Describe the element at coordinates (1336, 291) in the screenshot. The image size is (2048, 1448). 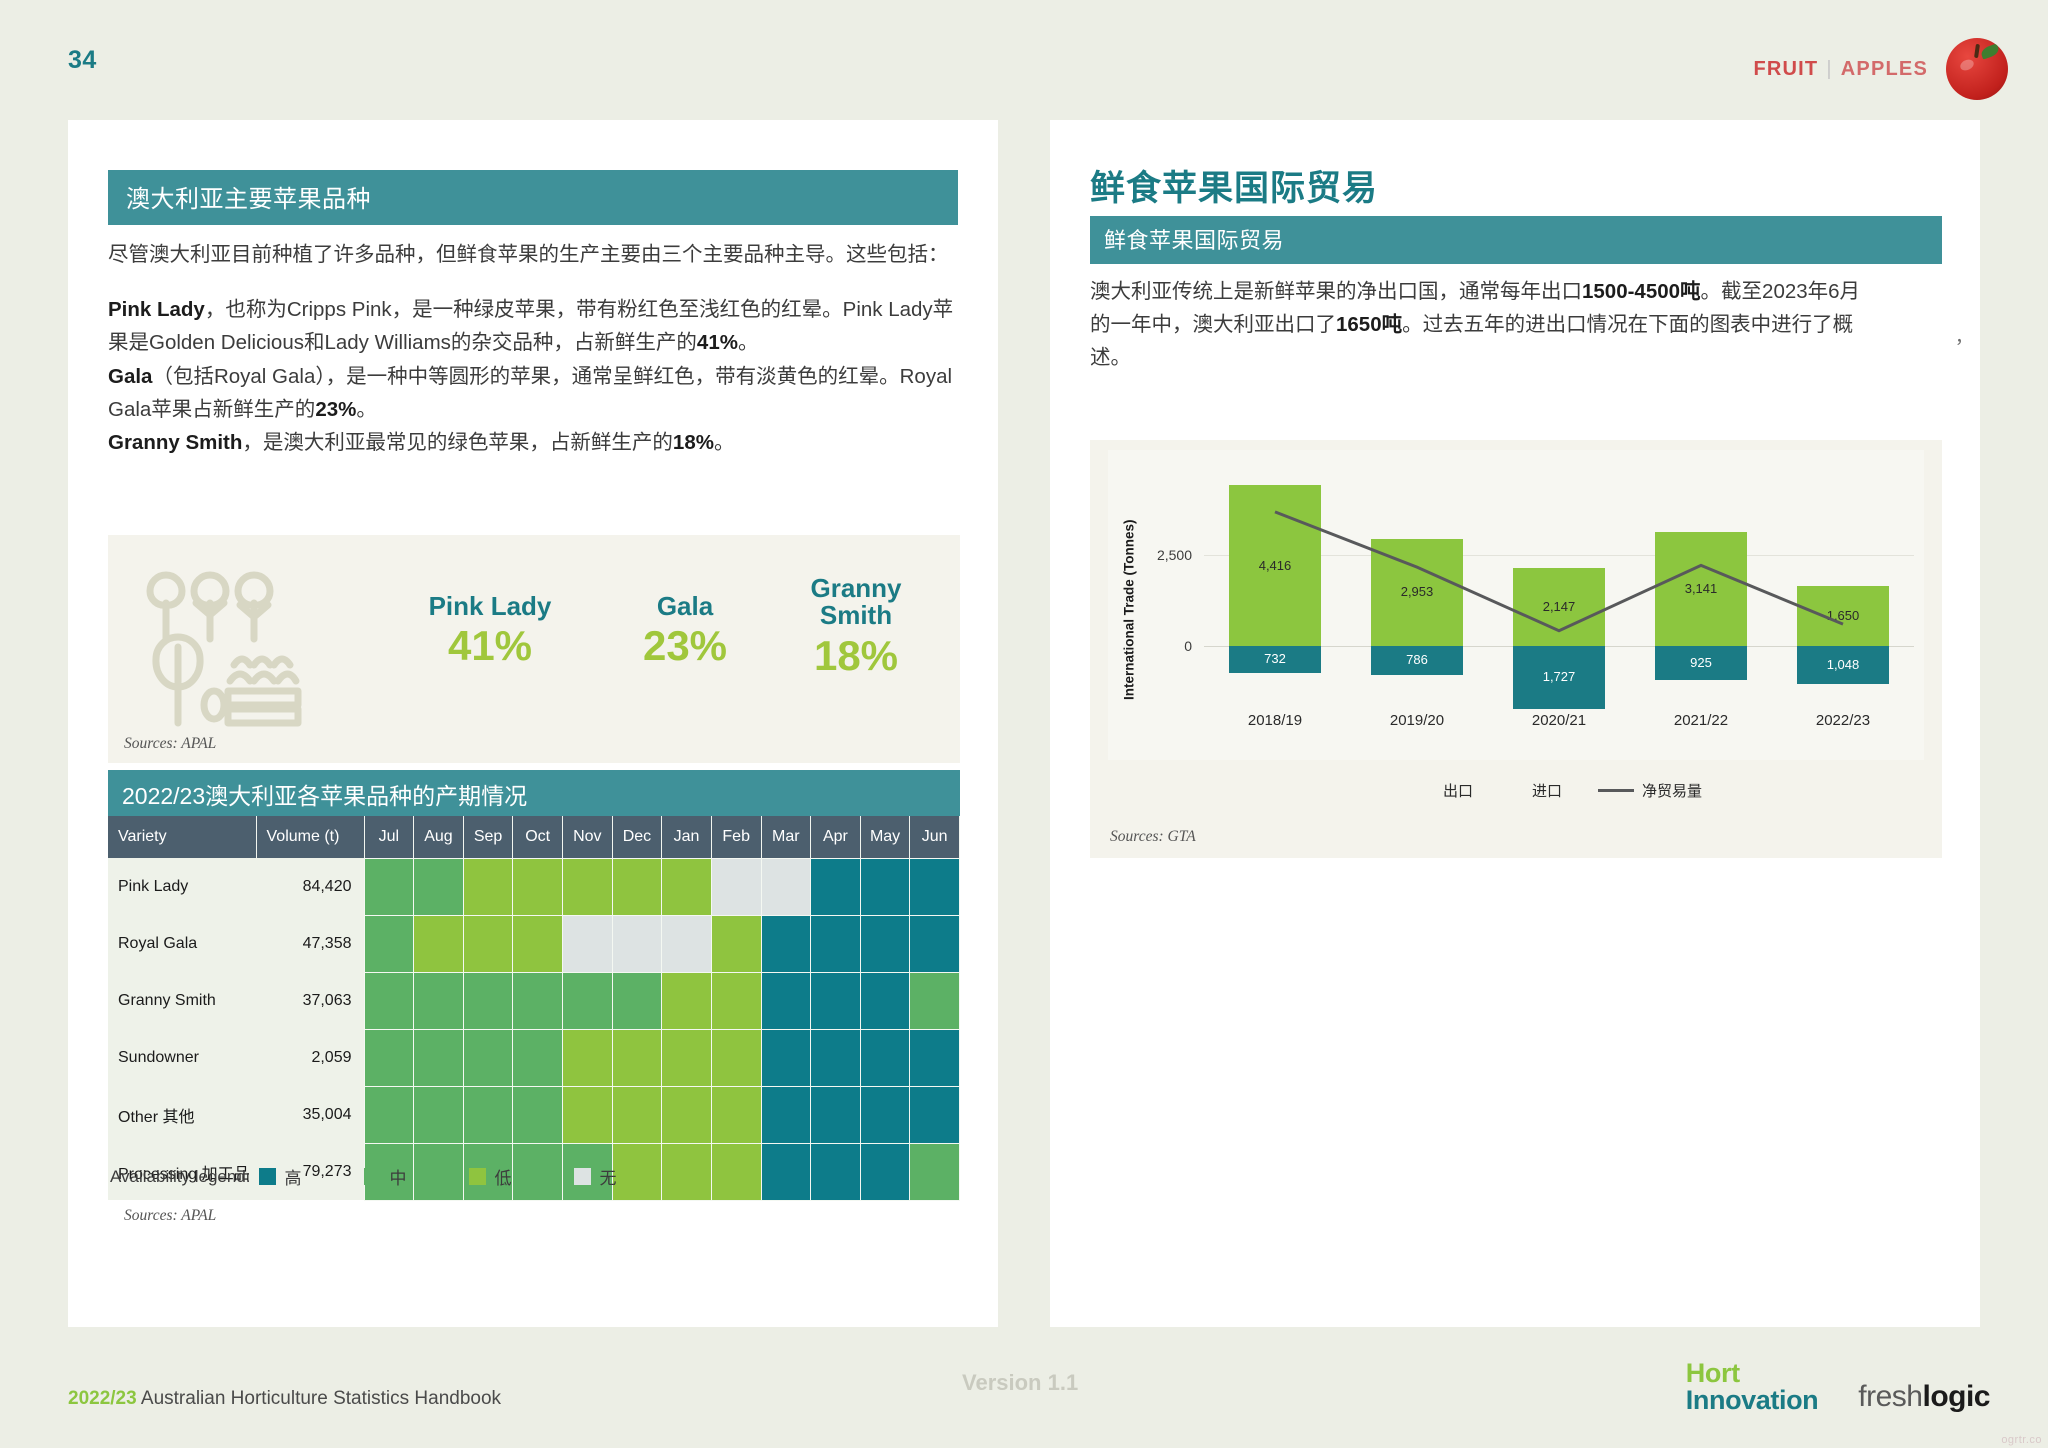
I see `trade-text-1: 澳大利亚传统上是新鲜苹果的净出口国，通常每年出口` at that location.